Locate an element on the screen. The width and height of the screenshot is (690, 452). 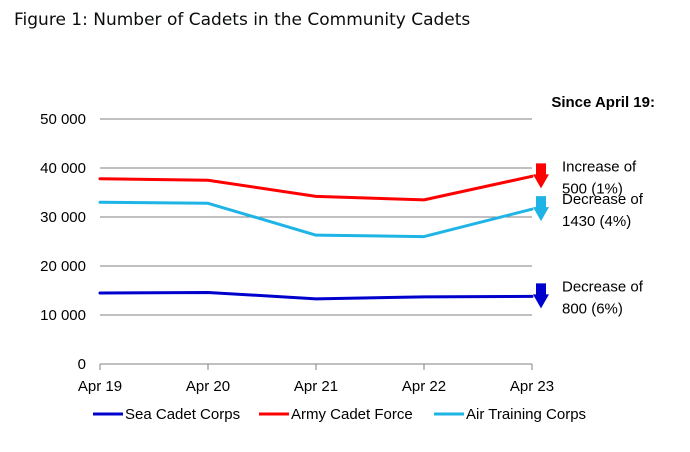
annotation-line2: 500 (1%) is located at coordinates (592, 188).